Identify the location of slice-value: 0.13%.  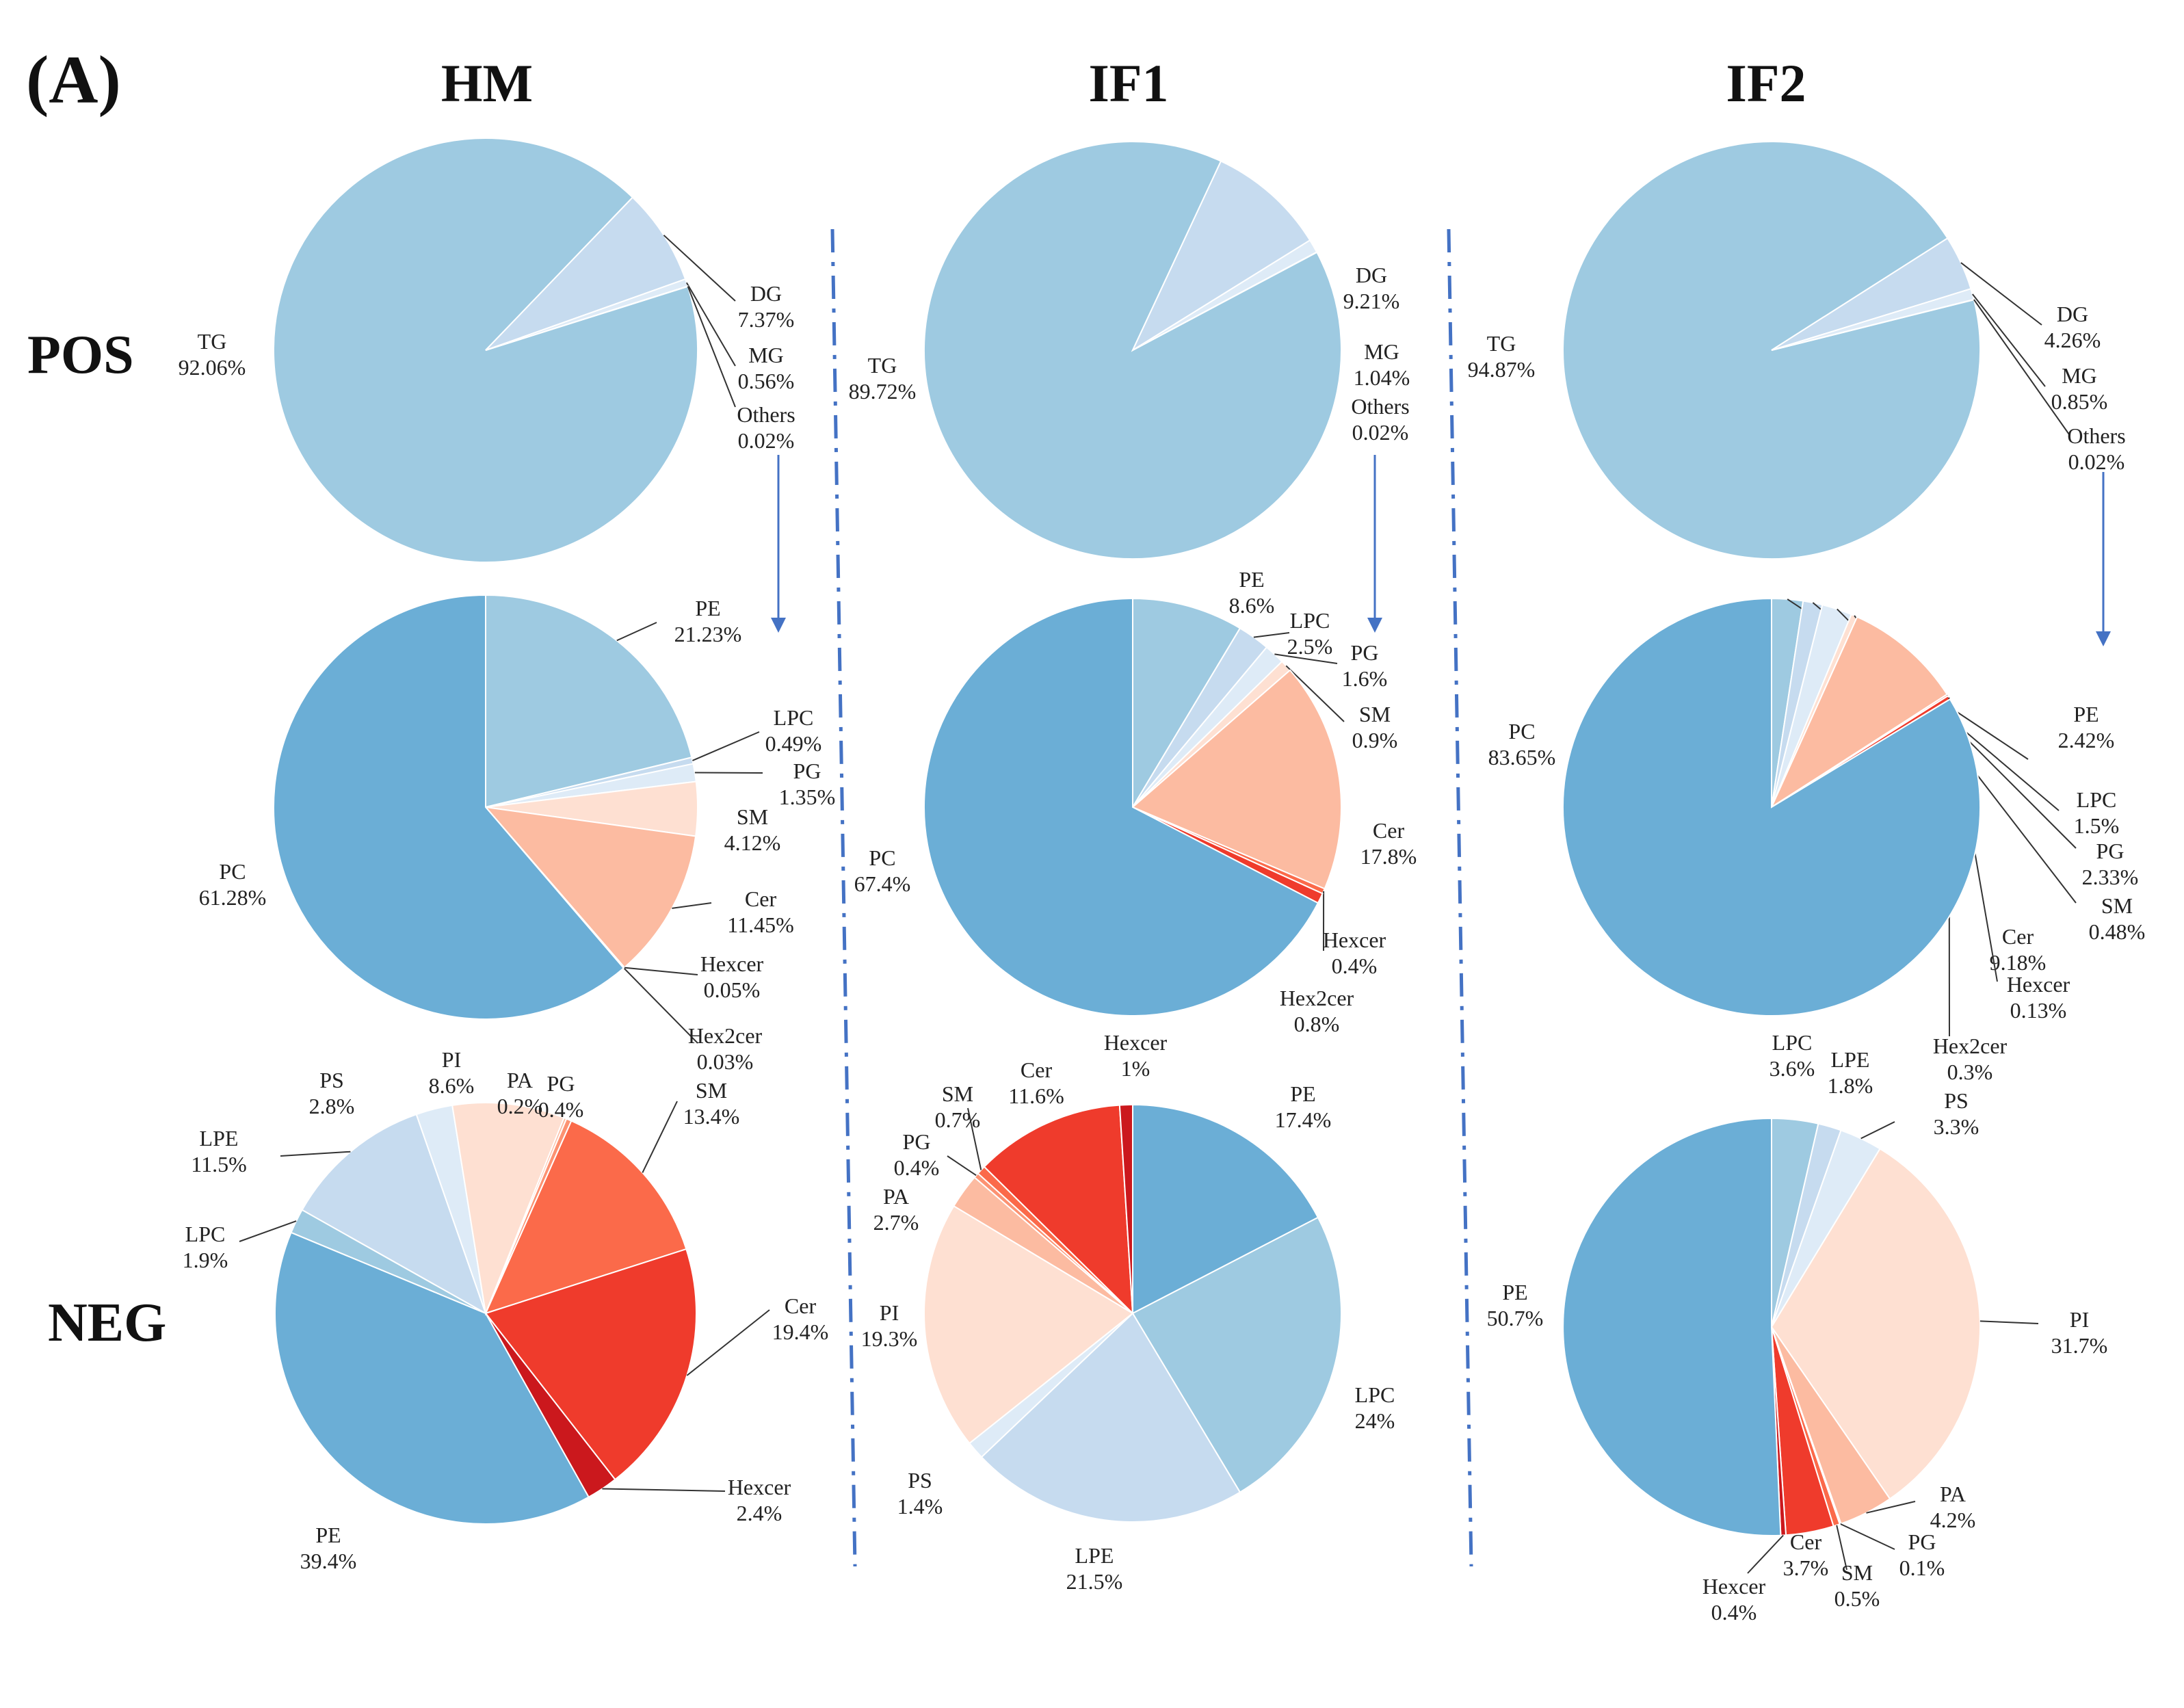
(2038, 1010).